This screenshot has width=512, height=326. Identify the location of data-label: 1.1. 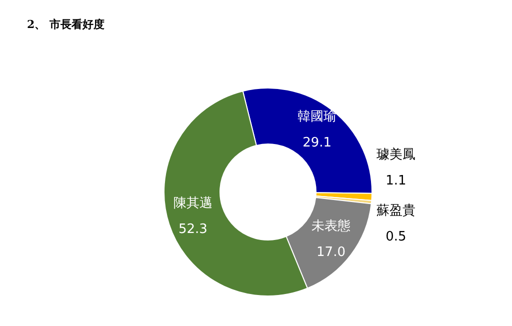
(396, 181).